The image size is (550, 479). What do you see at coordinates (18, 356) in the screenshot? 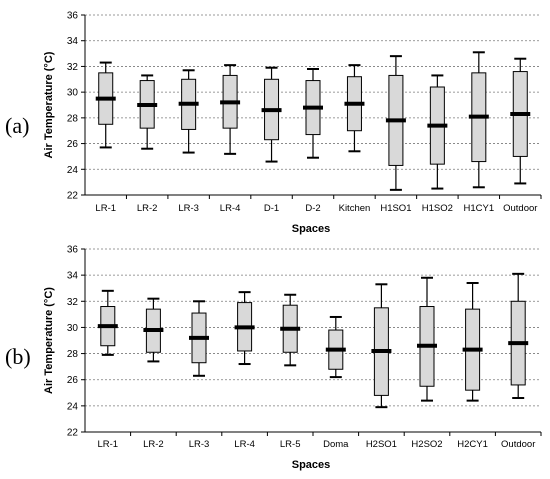
I see `panel-label: (b)` at bounding box center [18, 356].